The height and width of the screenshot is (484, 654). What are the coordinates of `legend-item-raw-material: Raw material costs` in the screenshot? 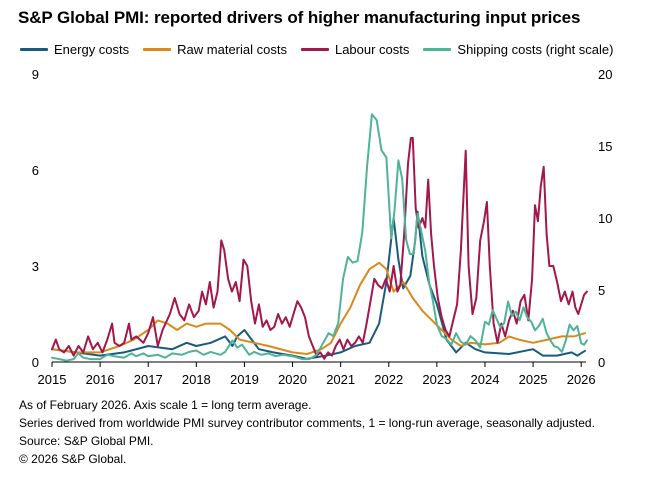 It's located at (215, 49).